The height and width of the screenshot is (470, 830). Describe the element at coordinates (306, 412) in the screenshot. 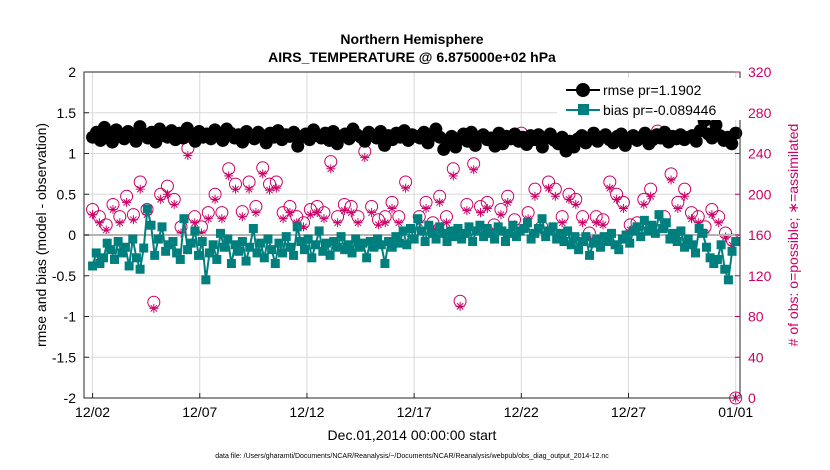

I see `x-tick-label: 12/12` at that location.